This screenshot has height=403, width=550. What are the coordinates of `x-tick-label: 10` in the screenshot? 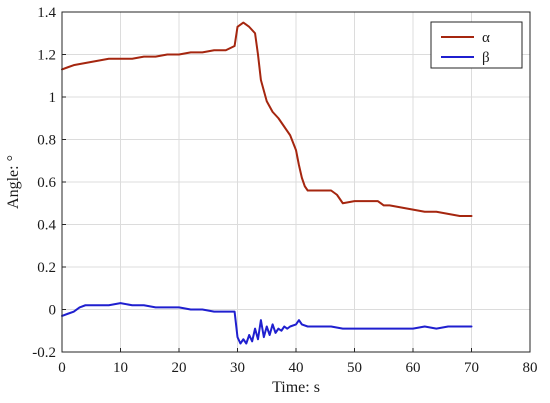 It's located at (120, 368).